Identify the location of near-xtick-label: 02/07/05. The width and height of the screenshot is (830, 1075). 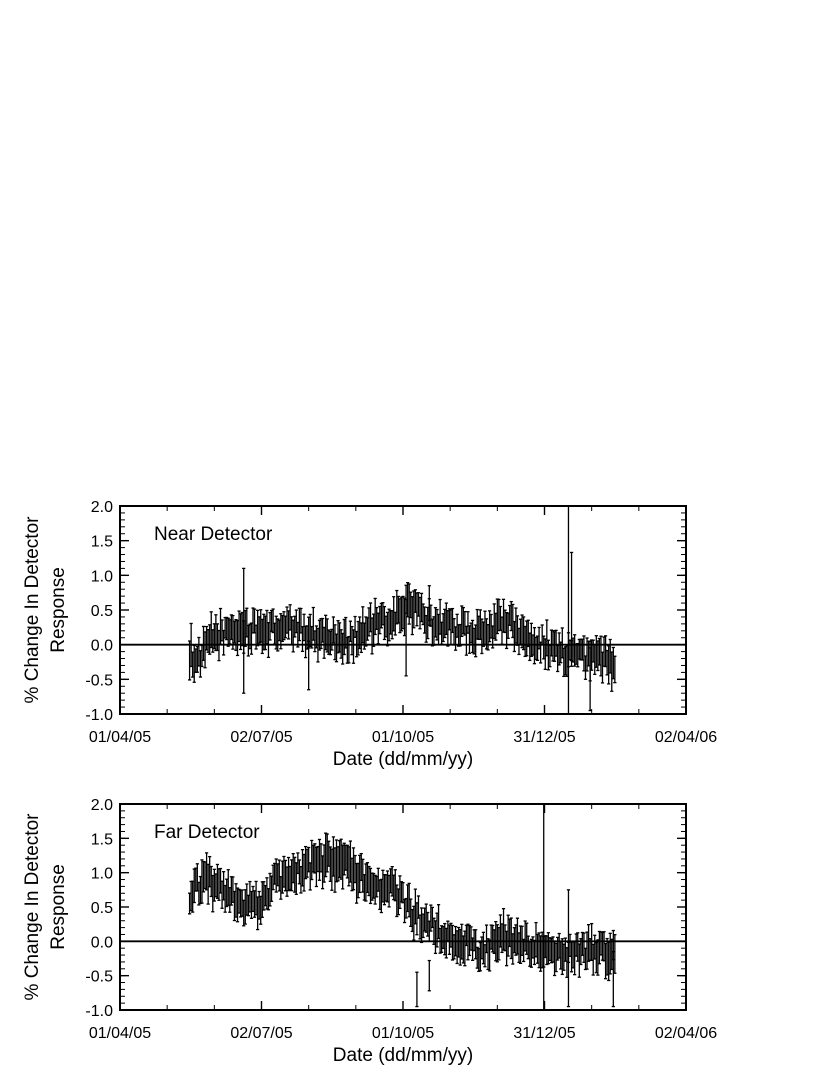
(261, 737).